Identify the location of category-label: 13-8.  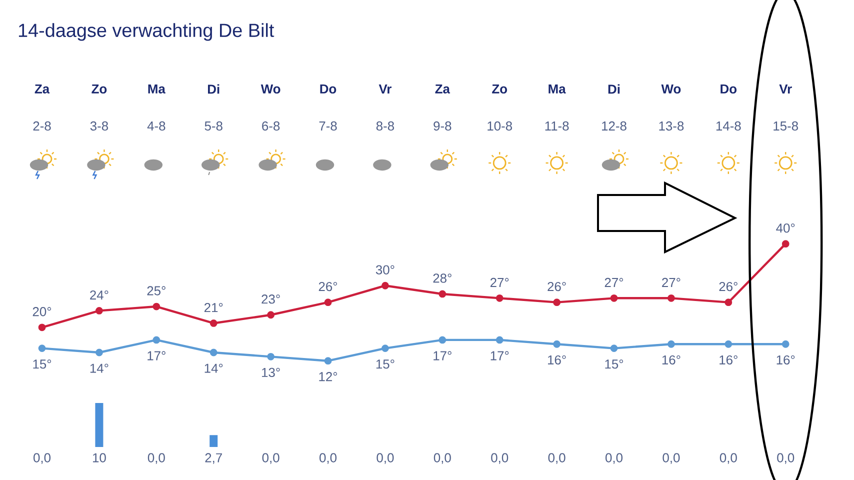
(671, 126).